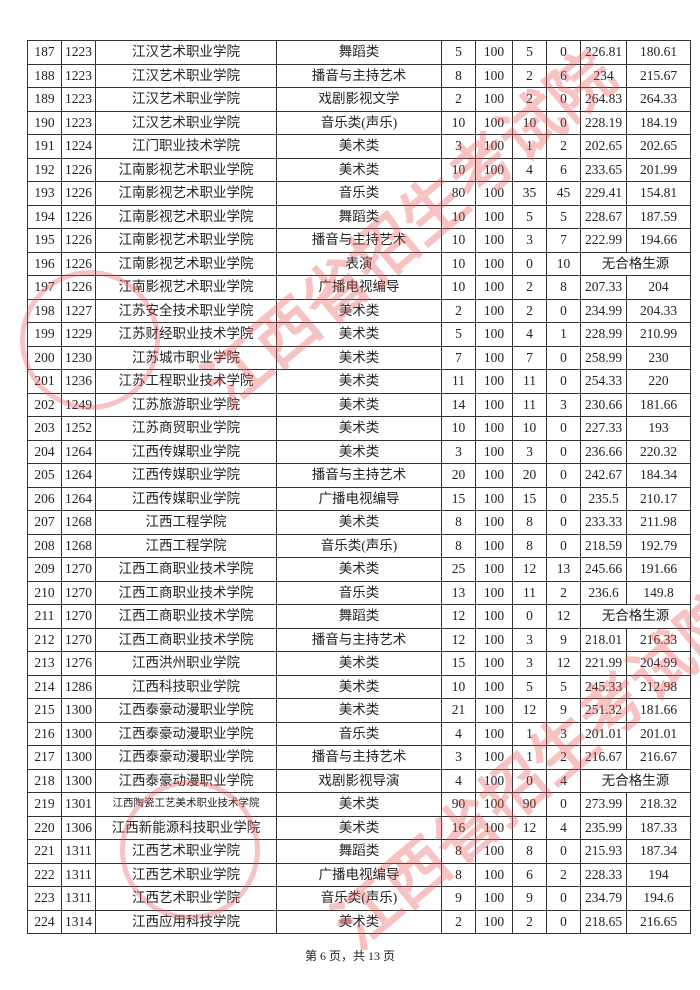  What do you see at coordinates (529, 381) in the screenshot?
I see `admitted-count: 11` at bounding box center [529, 381].